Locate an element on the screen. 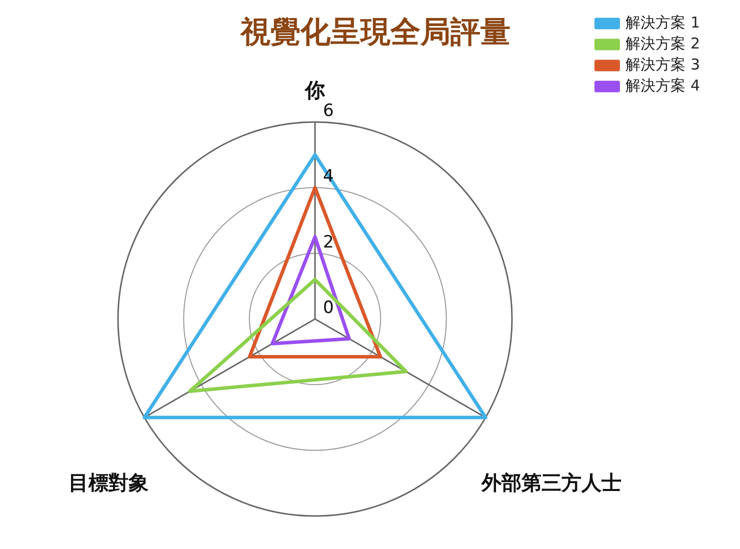  y-tick-label: 0 is located at coordinates (328, 308).